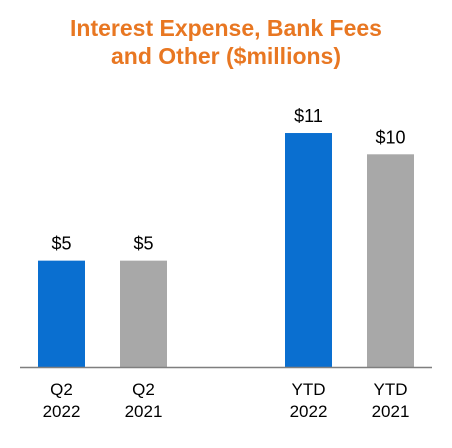 The height and width of the screenshot is (448, 452). What do you see at coordinates (226, 400) in the screenshot?
I see `x-tick-label-group: Q2 2022 Q2 2021 YTD 2022 YTD 2021` at bounding box center [226, 400].